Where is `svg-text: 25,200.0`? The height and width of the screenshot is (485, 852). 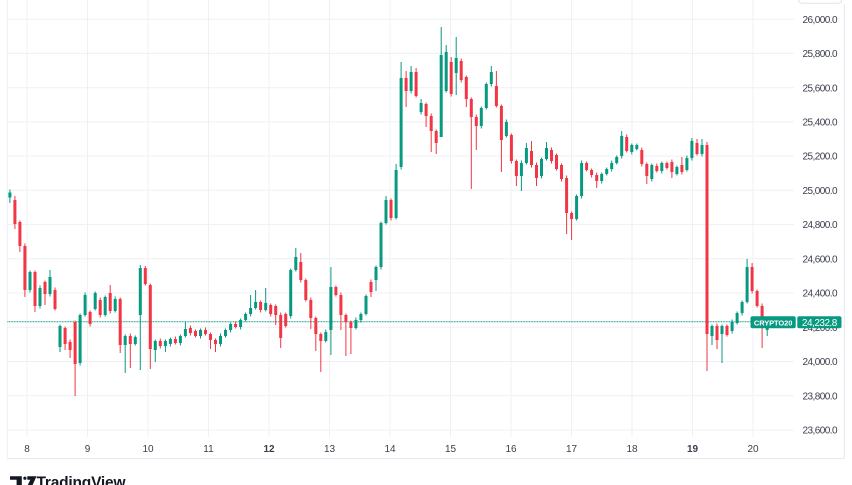
svg-text: 25,200.0 is located at coordinates (821, 157).